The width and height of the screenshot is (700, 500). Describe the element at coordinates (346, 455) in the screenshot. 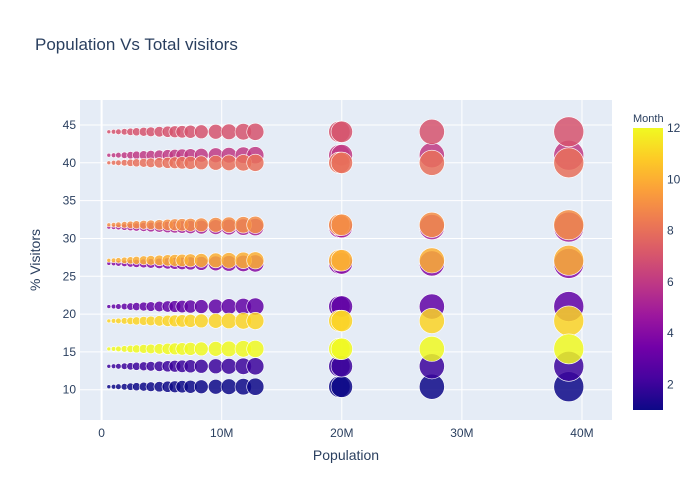

I see `x-axis-label: Population` at that location.